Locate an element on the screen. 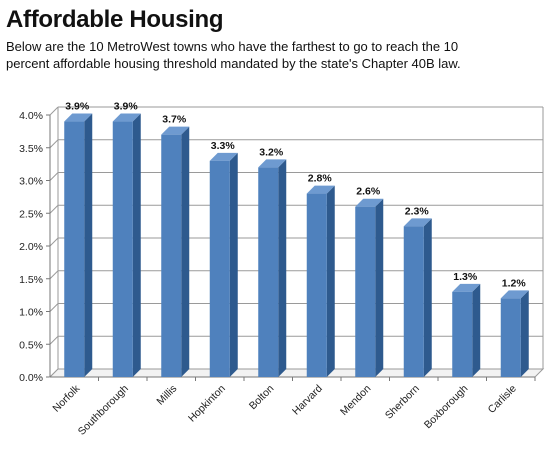 Image resolution: width=560 pixels, height=462 pixels. y-tick-label: 4.0% is located at coordinates (31, 116).